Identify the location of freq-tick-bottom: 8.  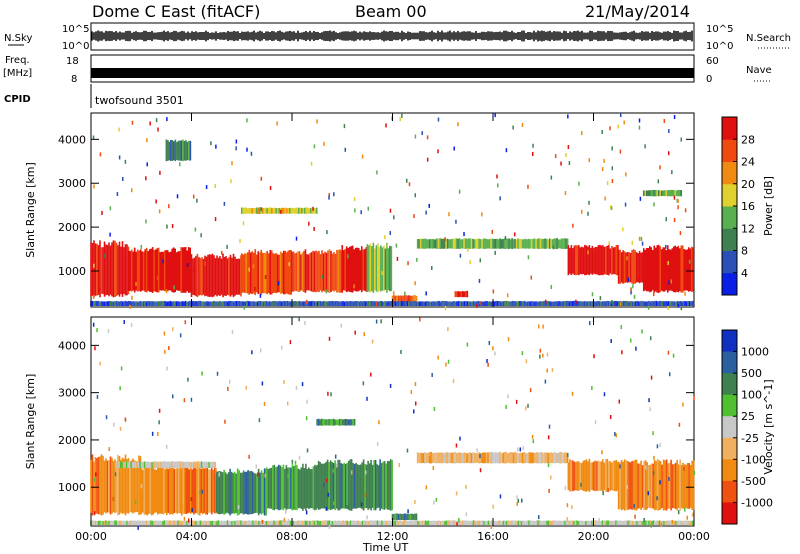
(74, 79).